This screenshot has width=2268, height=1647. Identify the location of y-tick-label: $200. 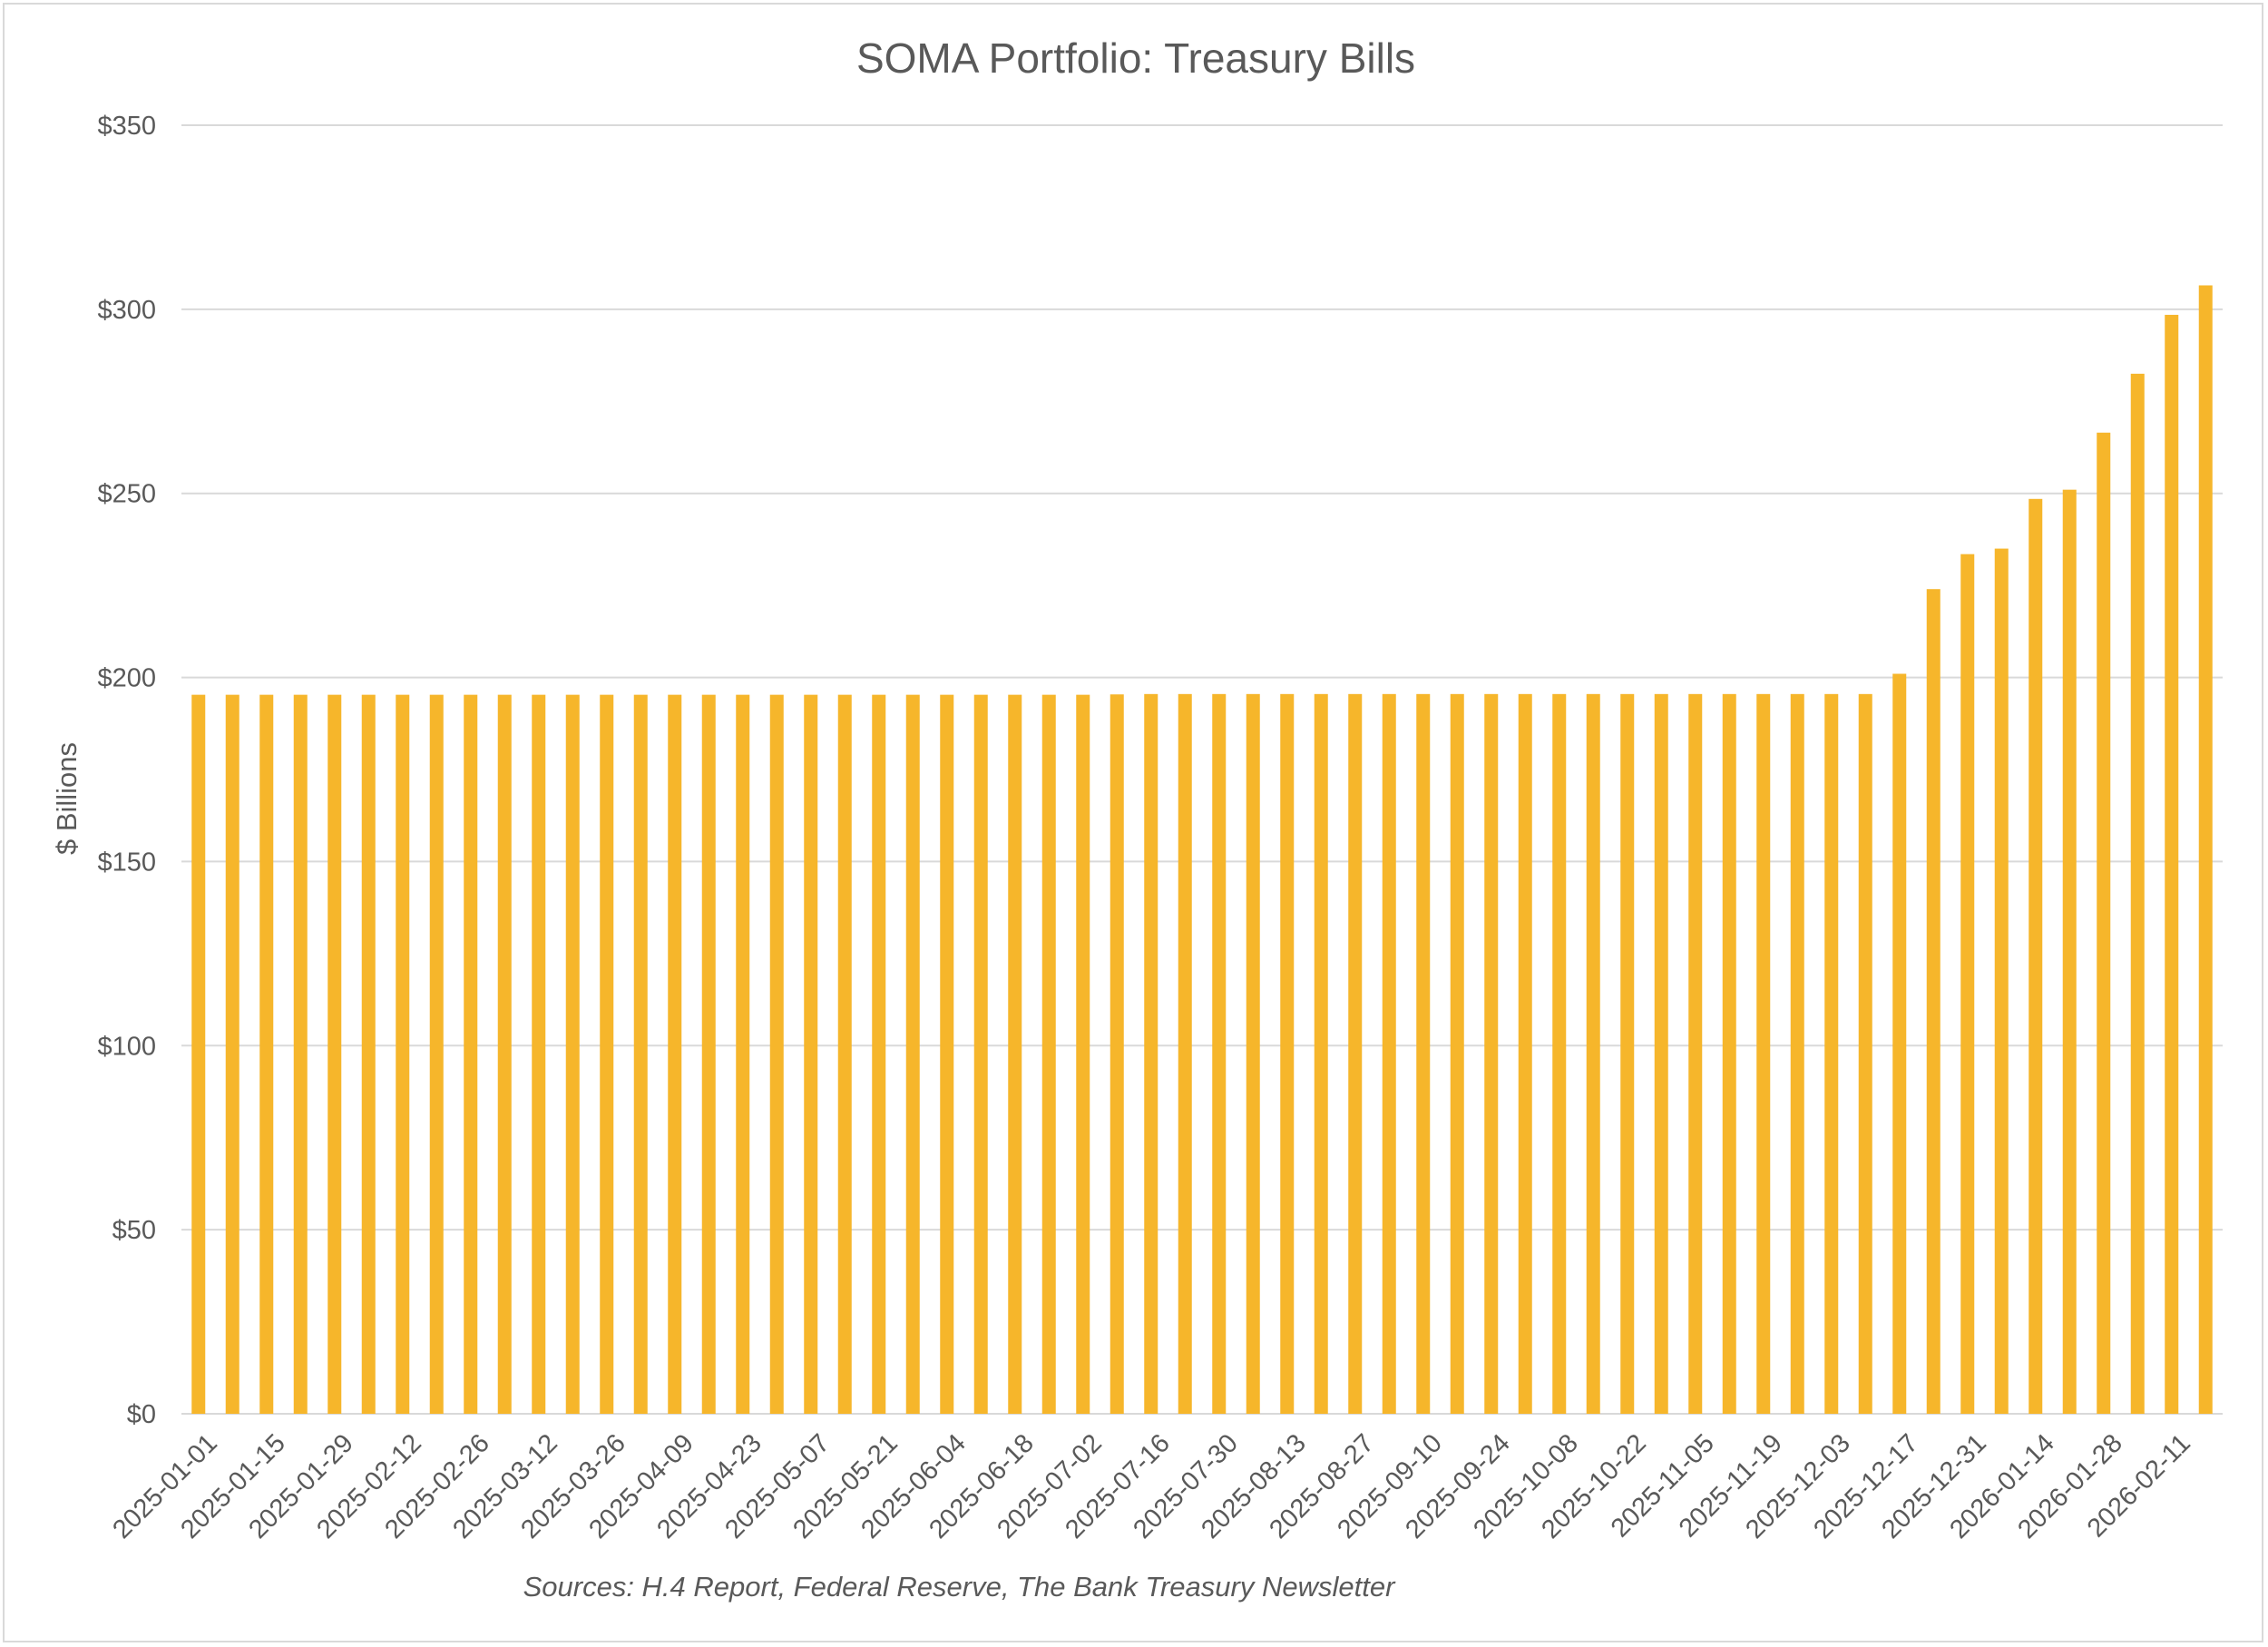
(126, 678).